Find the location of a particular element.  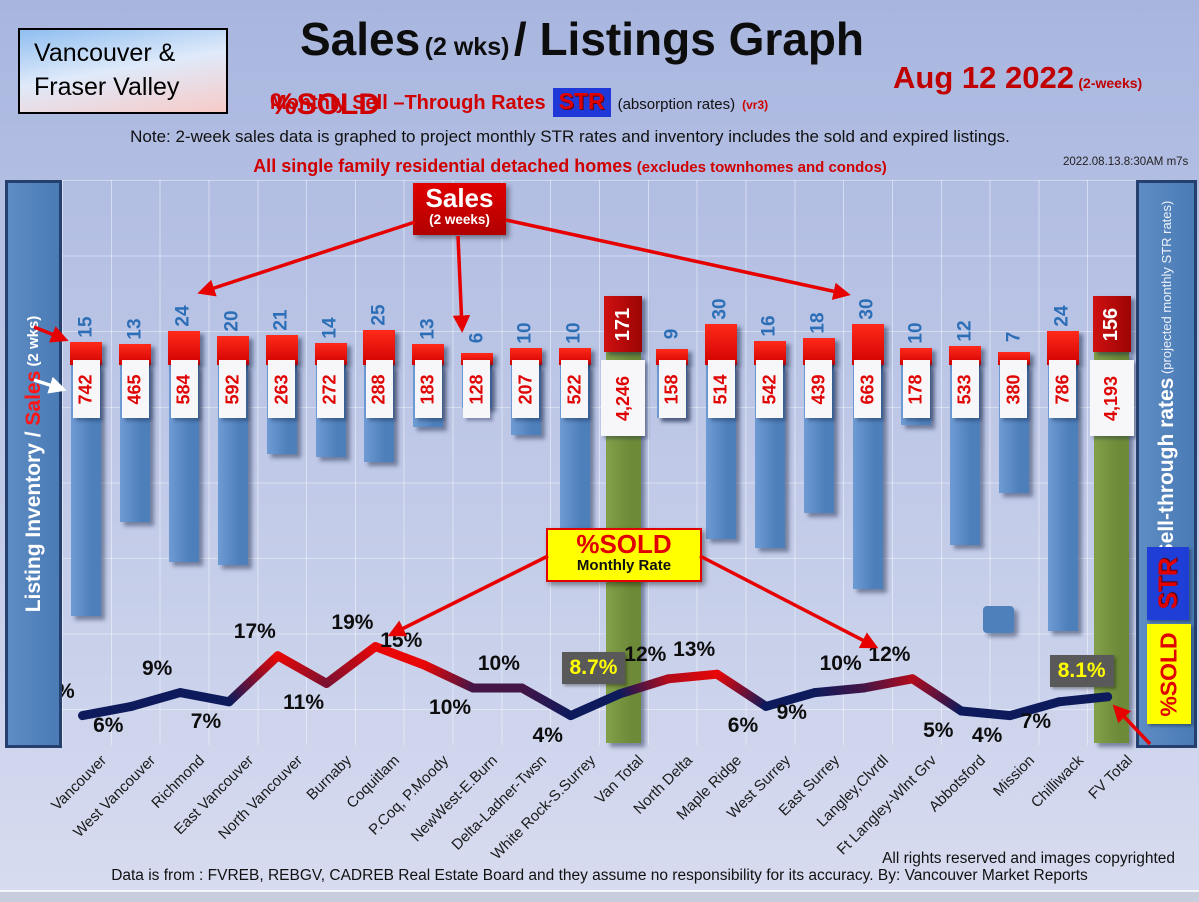

inventory-value-label: 178 is located at coordinates (916, 389).